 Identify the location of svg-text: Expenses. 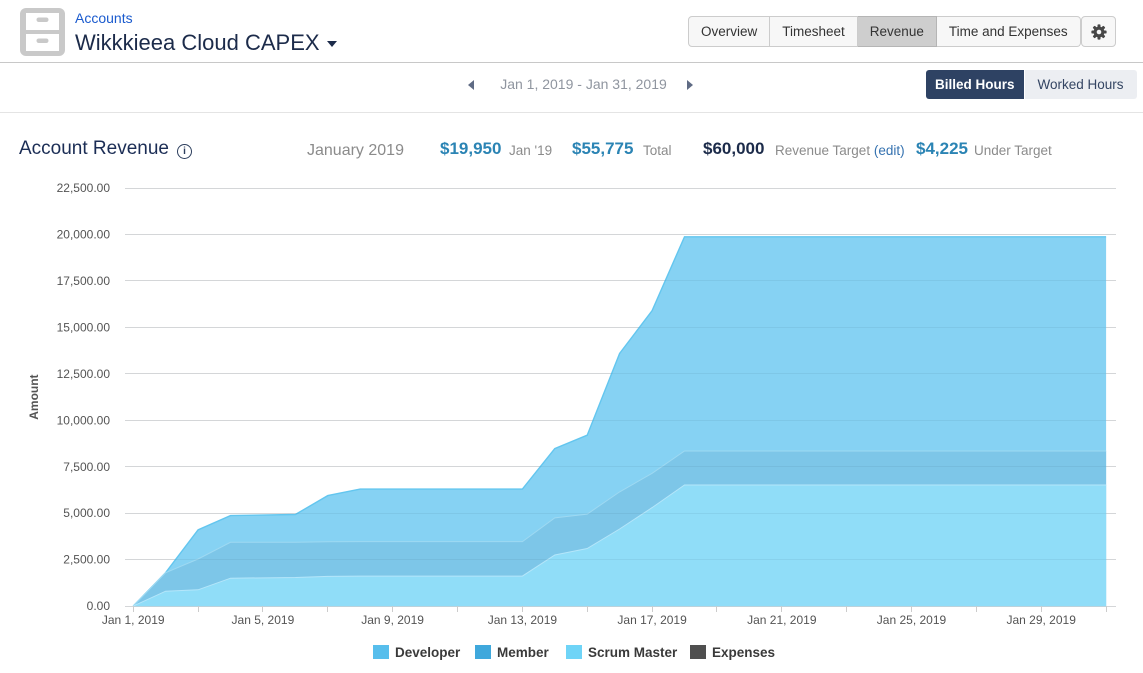
(743, 652).